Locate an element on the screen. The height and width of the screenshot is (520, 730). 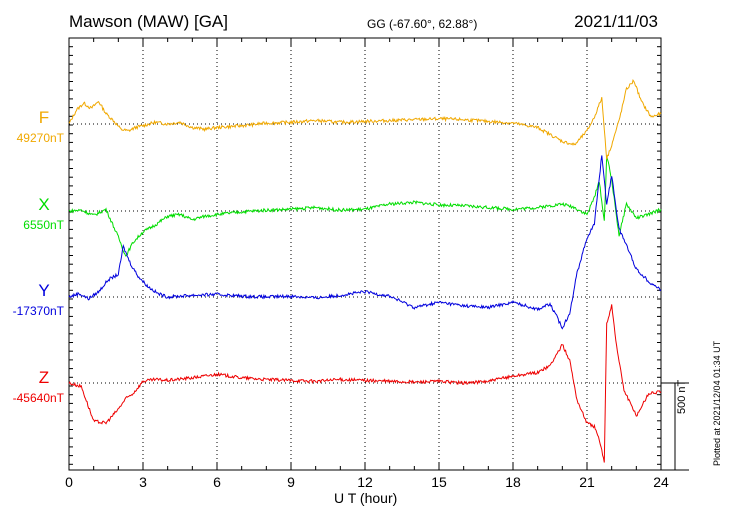
label-z: Z is located at coordinates (44, 377).